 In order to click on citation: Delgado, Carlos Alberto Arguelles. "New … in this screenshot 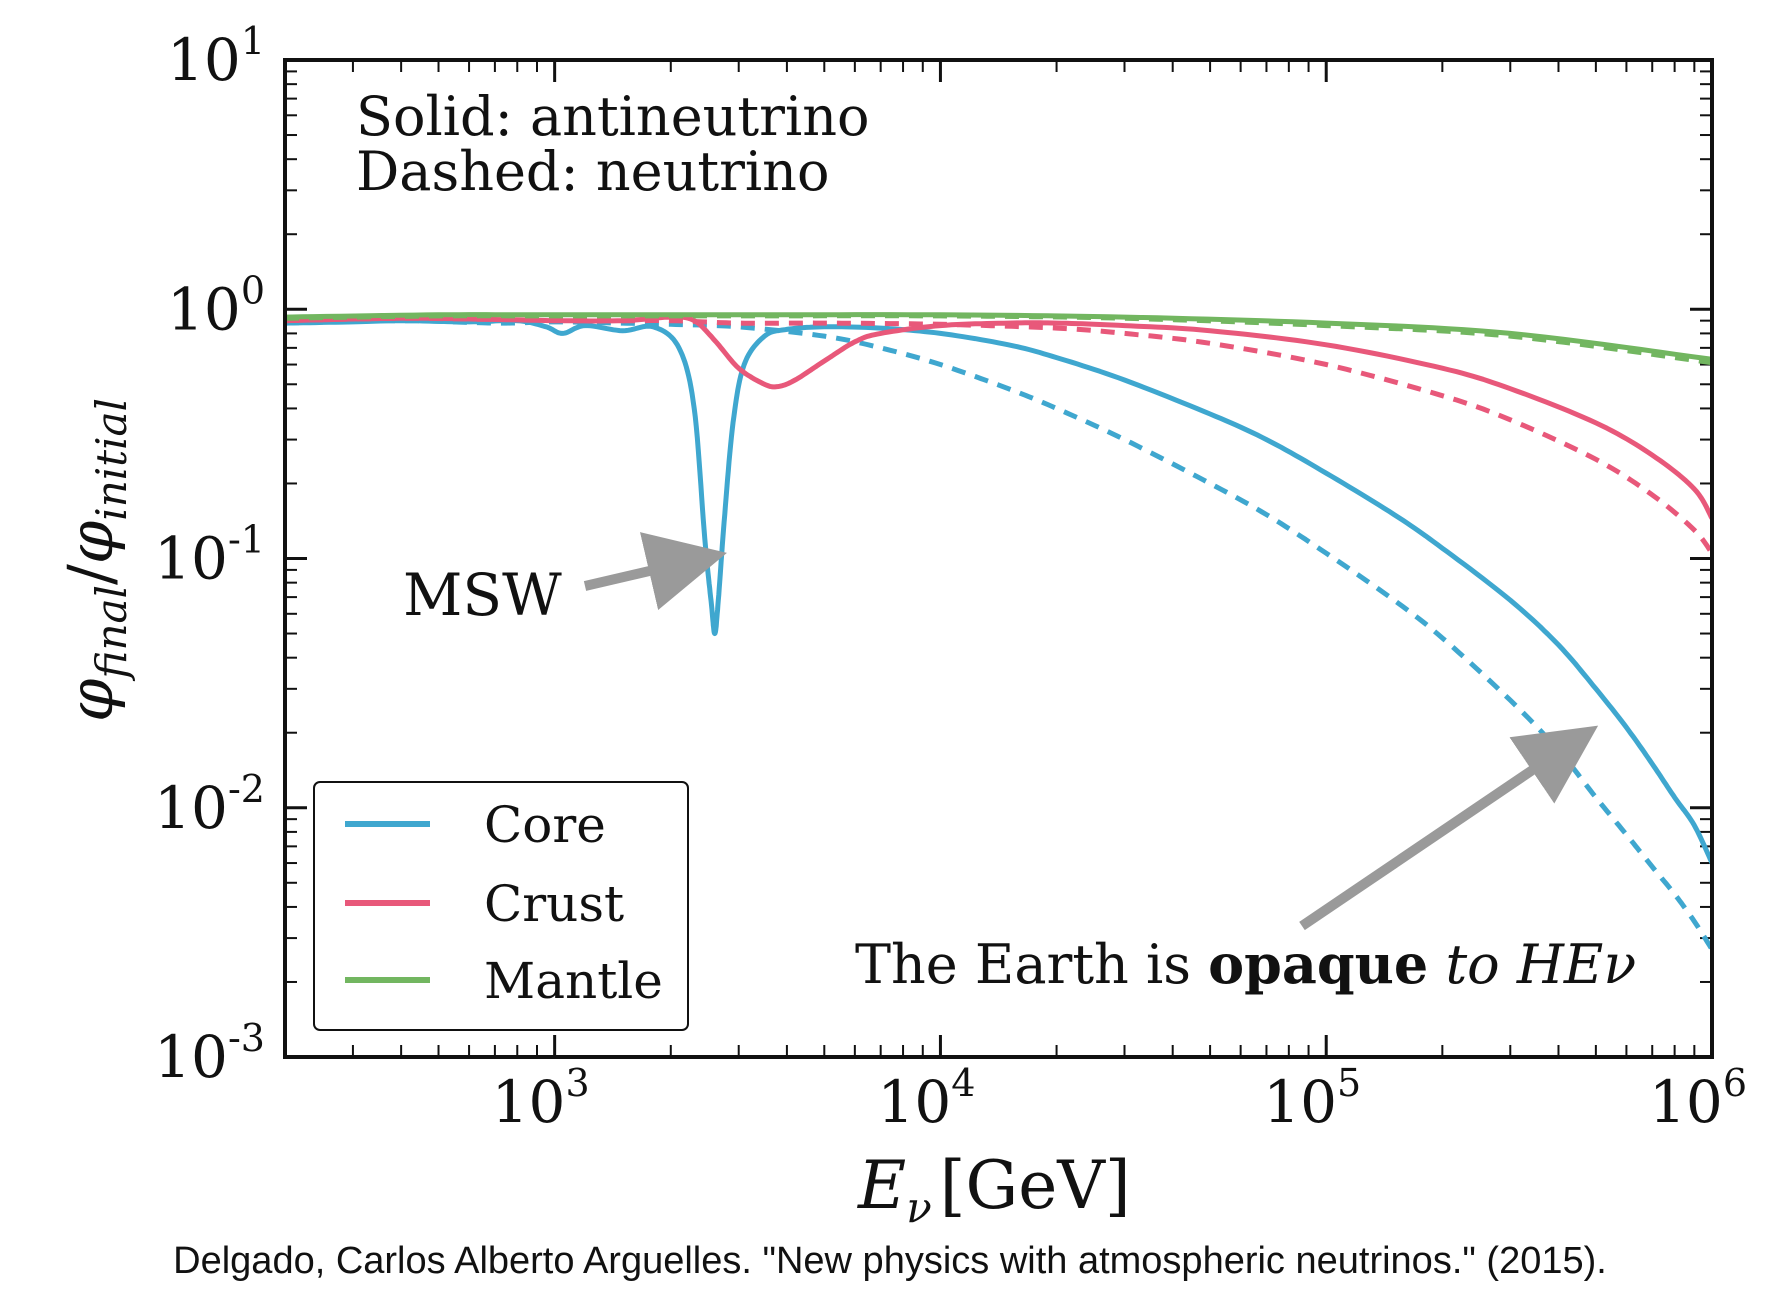, I will do `click(890, 1261)`.